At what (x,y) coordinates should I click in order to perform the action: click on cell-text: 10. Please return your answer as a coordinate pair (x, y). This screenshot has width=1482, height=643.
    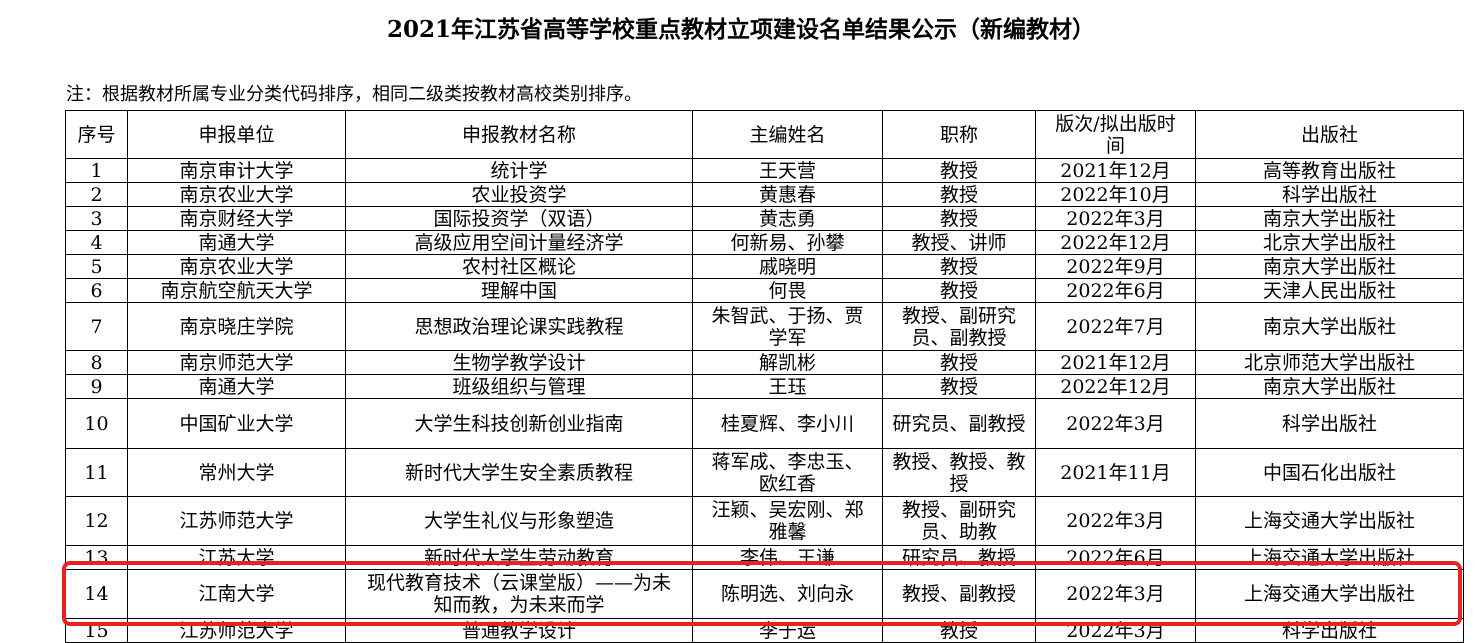
    Looking at the image, I should click on (96, 423).